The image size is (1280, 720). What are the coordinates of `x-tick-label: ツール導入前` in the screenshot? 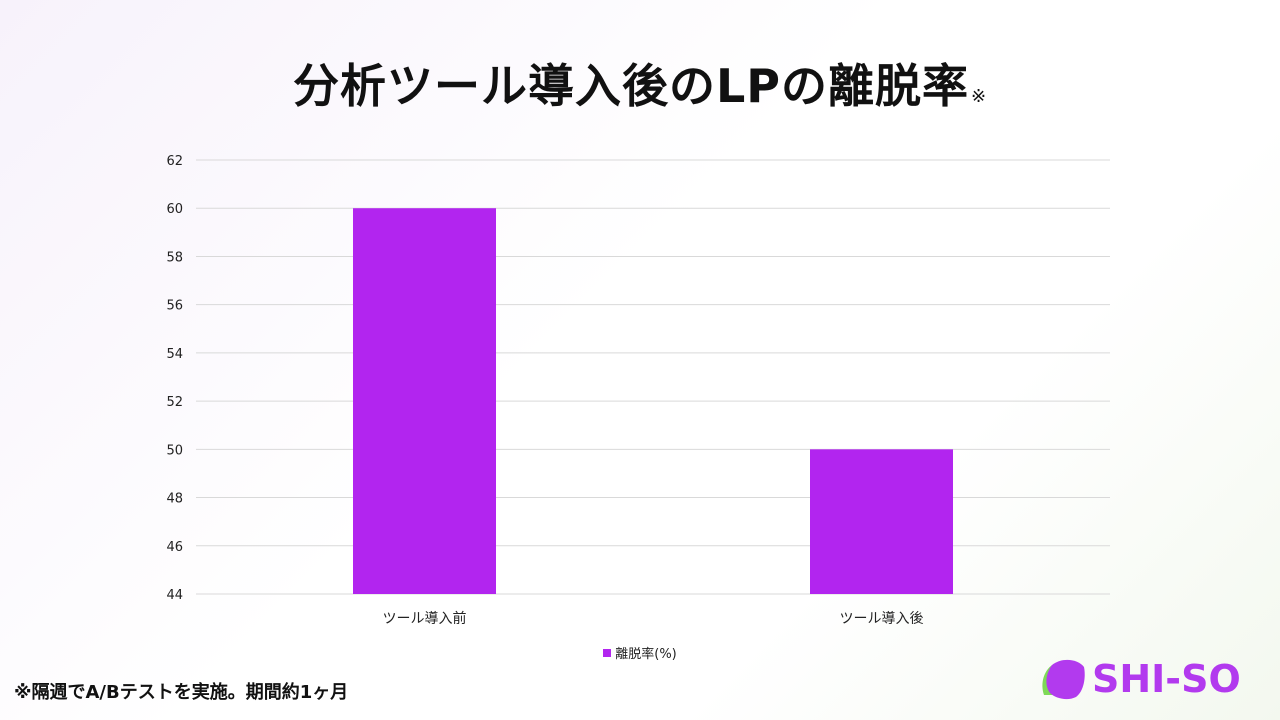 It's located at (425, 618).